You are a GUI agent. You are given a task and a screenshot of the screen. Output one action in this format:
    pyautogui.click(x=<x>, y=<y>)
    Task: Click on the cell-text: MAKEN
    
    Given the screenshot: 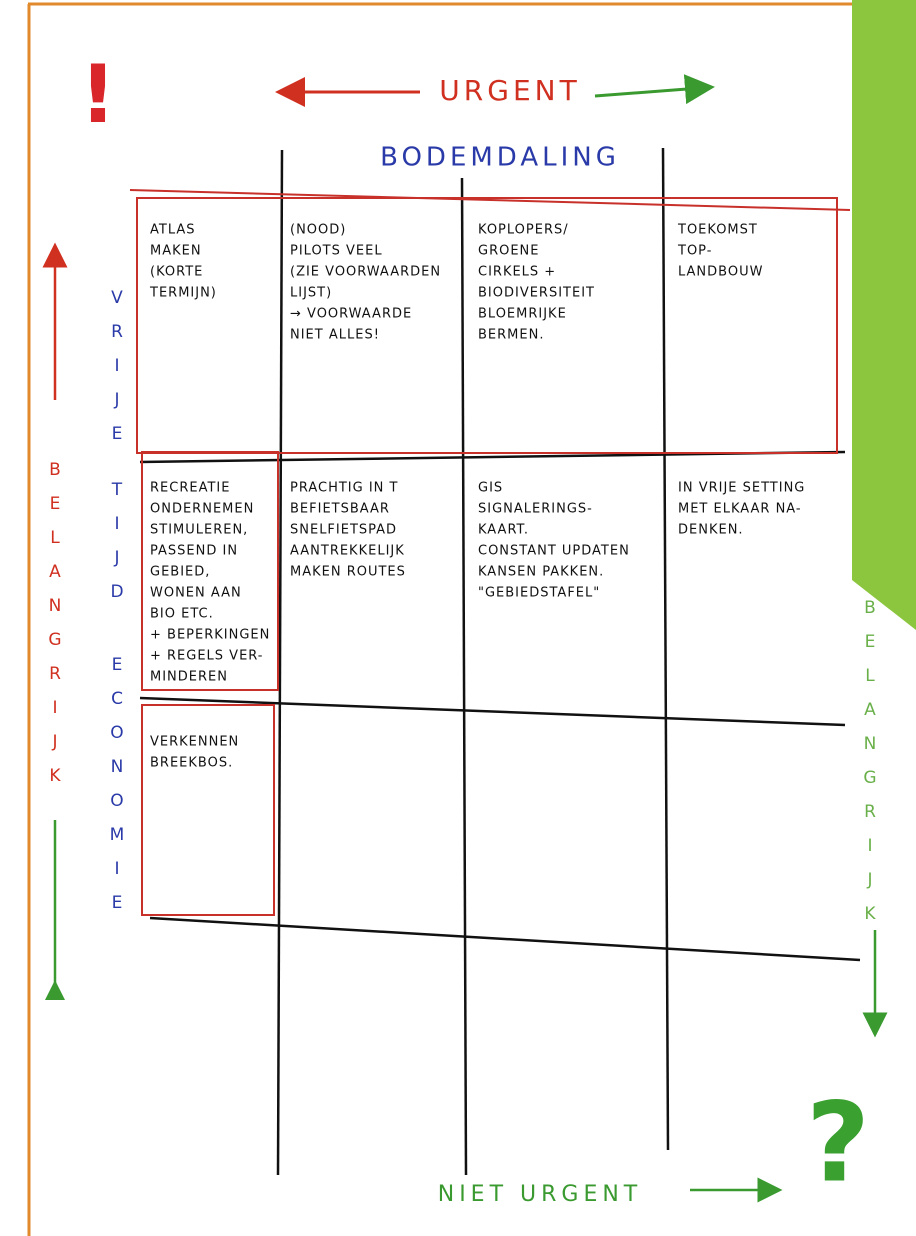 What is the action you would take?
    pyautogui.click(x=176, y=251)
    